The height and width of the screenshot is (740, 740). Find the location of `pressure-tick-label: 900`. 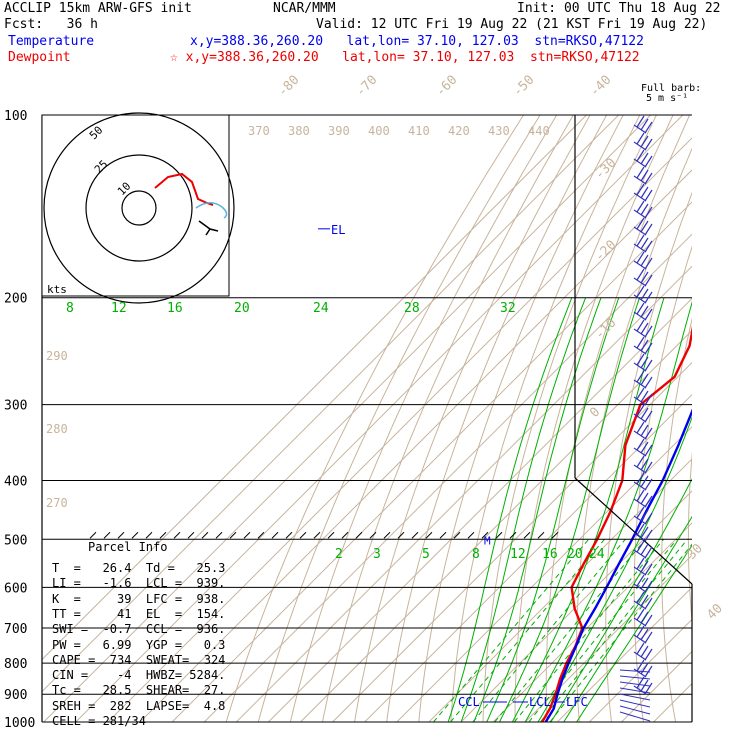

pressure-tick-label: 900 is located at coordinates (15, 695).